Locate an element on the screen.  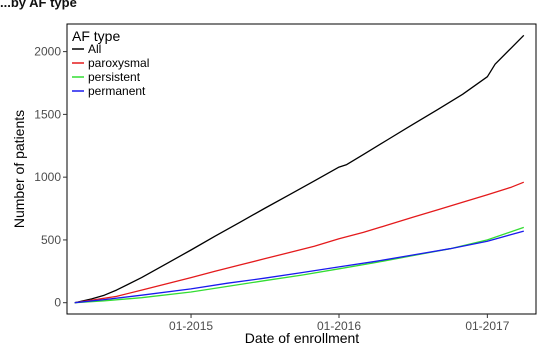
y-tick-label: 2000 is located at coordinates (47, 52).